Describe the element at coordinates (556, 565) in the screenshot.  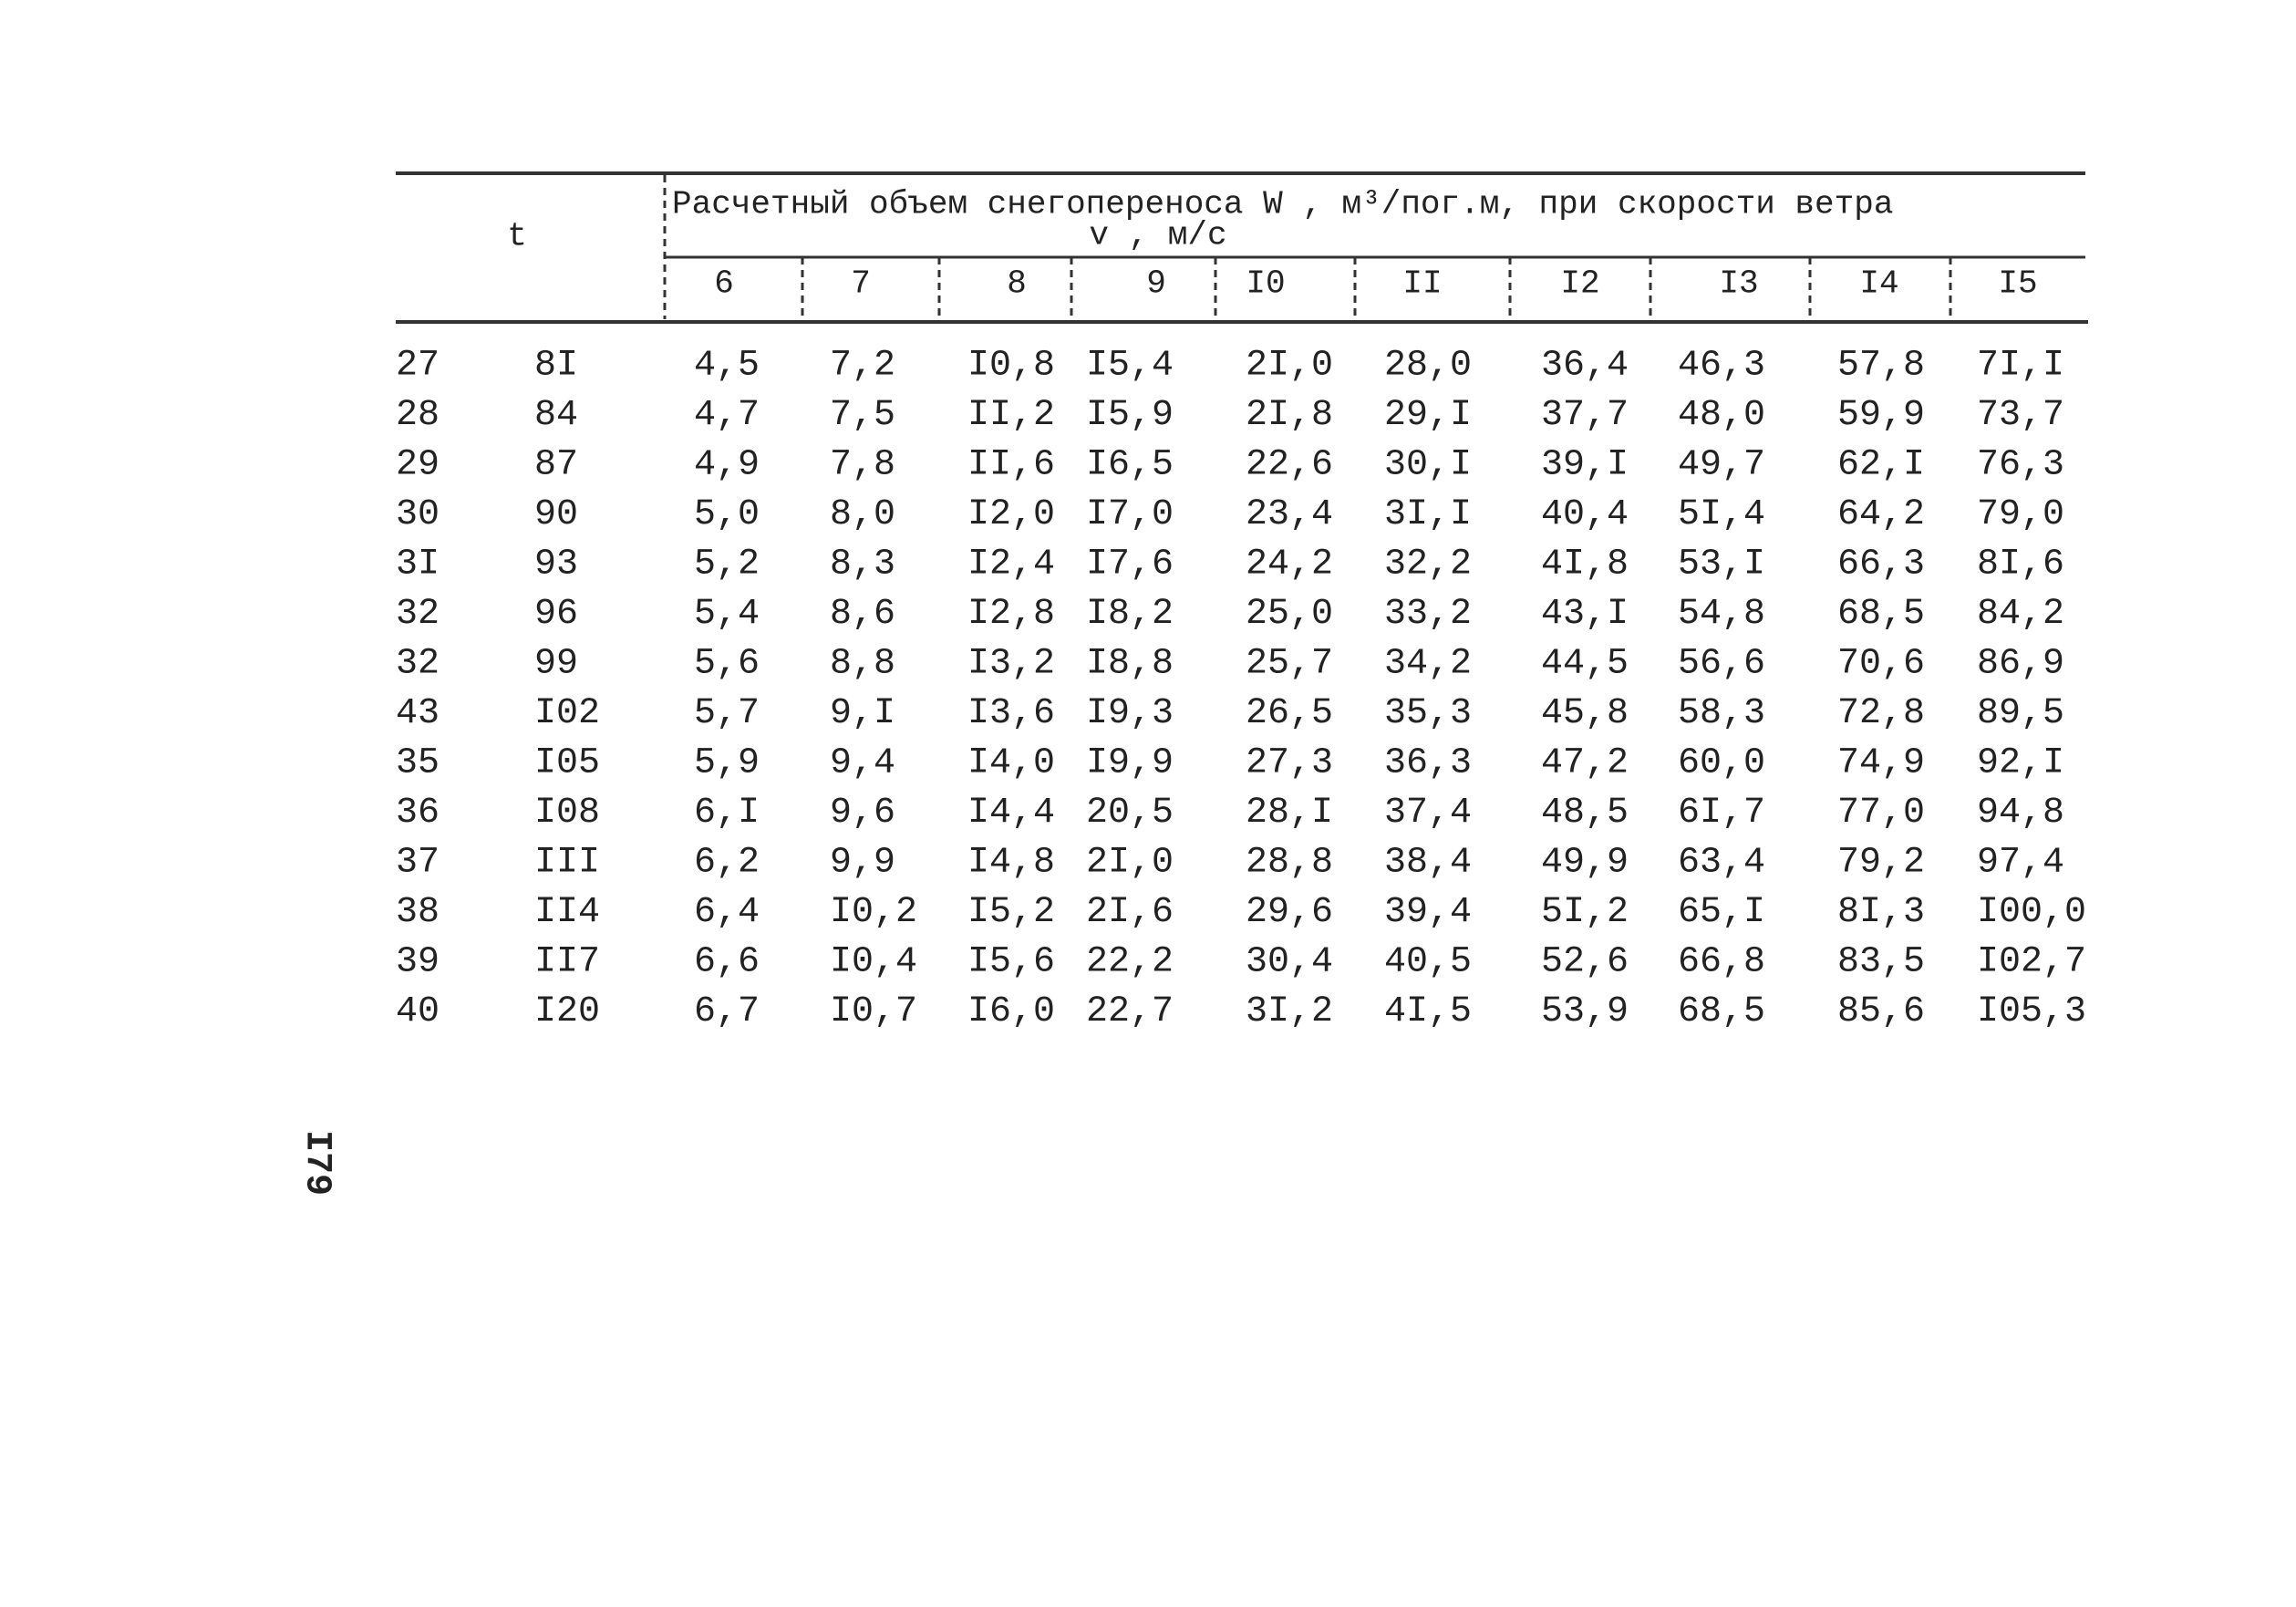
I see `table-cell: 93` at that location.